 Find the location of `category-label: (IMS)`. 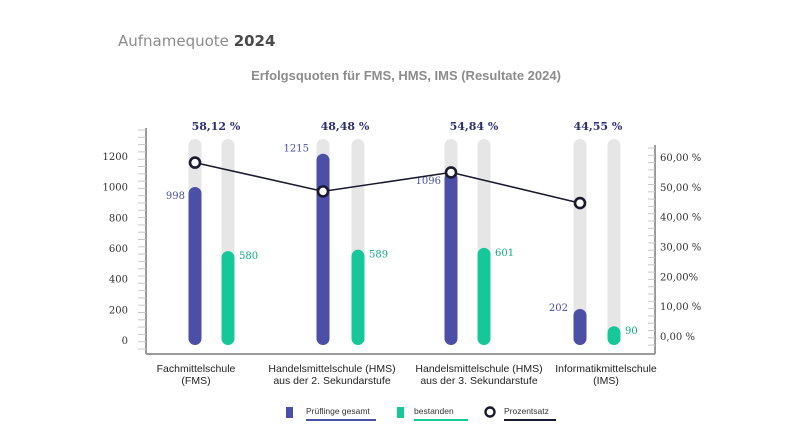

category-label: (IMS) is located at coordinates (606, 381).